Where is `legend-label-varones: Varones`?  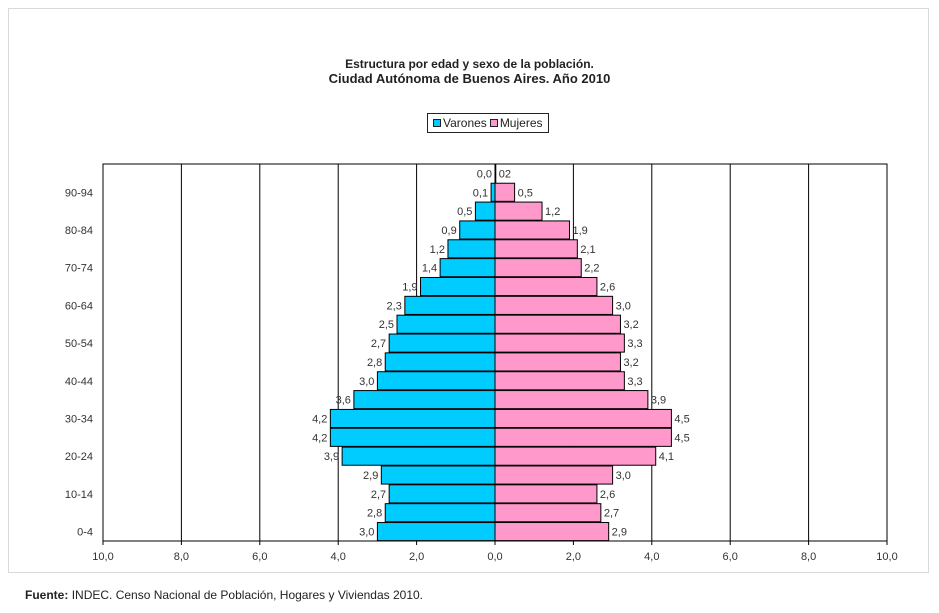 legend-label-varones: Varones is located at coordinates (465, 123).